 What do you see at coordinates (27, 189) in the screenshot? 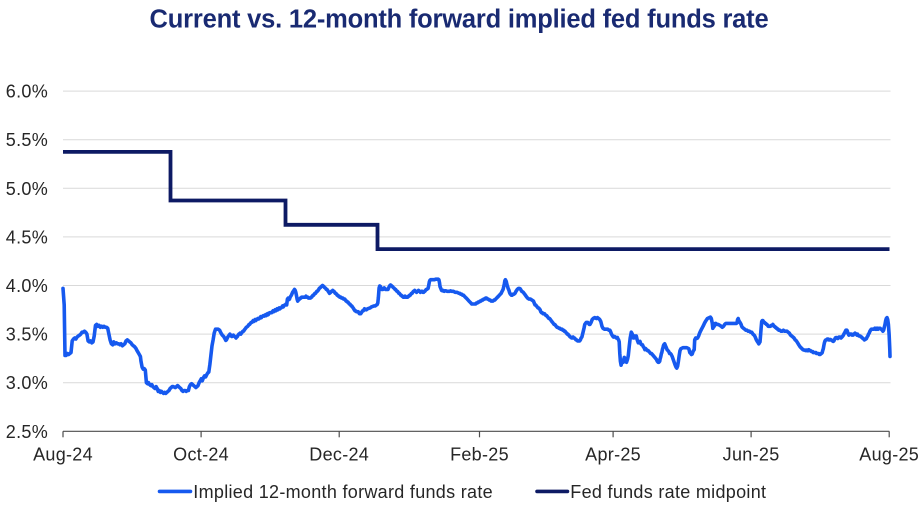
I see `svg-text: 5.0%` at bounding box center [27, 189].